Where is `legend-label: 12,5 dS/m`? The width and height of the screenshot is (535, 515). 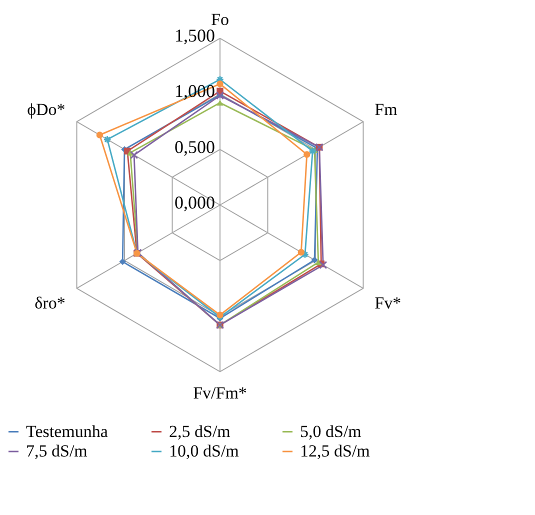
legend-label: 12,5 dS/m is located at coordinates (335, 451).